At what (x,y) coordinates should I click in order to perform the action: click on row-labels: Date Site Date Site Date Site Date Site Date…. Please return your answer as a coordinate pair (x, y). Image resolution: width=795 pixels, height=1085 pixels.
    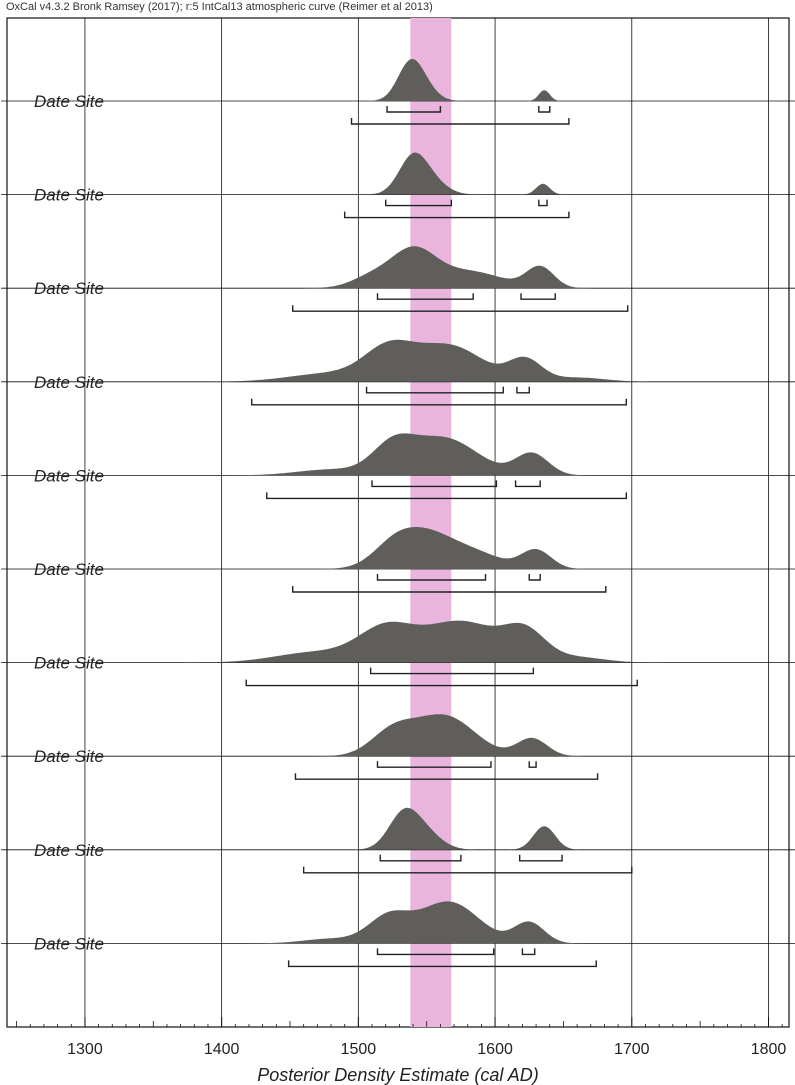
    Looking at the image, I should click on (69, 522).